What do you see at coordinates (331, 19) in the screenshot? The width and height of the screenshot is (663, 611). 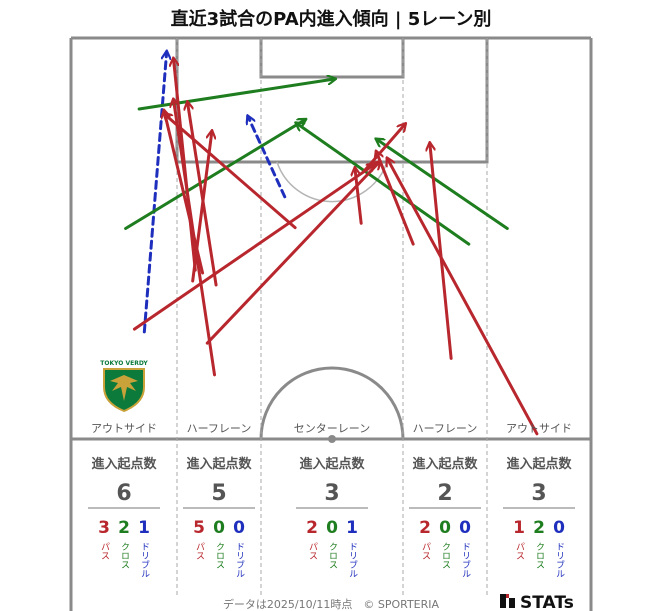 I see `chart-title: 直近3試合のPA内進入傾向 | 5レーン別` at bounding box center [331, 19].